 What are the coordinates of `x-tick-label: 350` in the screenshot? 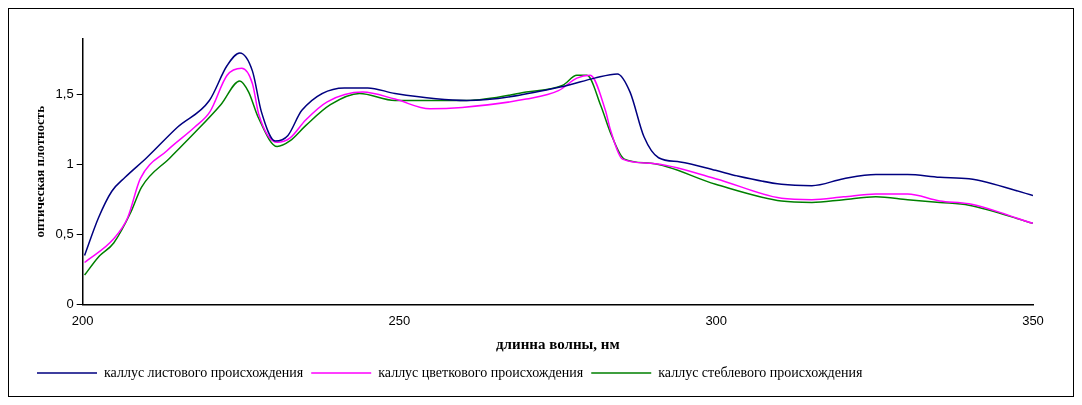 It's located at (1033, 320).